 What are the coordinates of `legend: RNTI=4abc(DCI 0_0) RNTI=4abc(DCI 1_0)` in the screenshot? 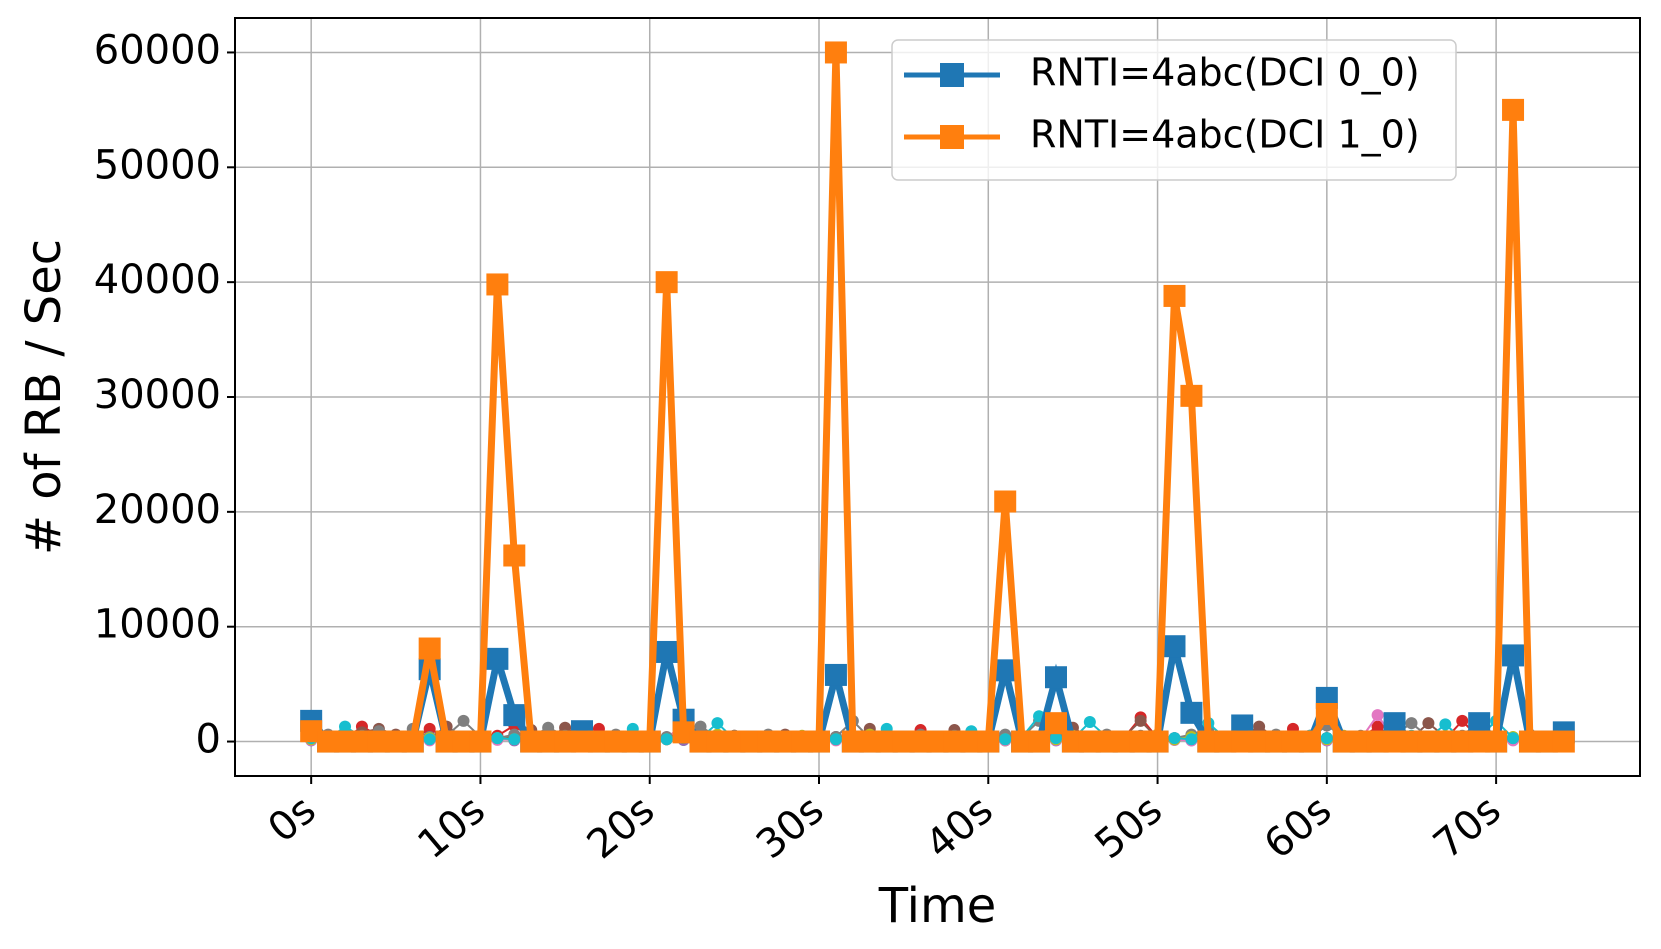 It's located at (1174, 110).